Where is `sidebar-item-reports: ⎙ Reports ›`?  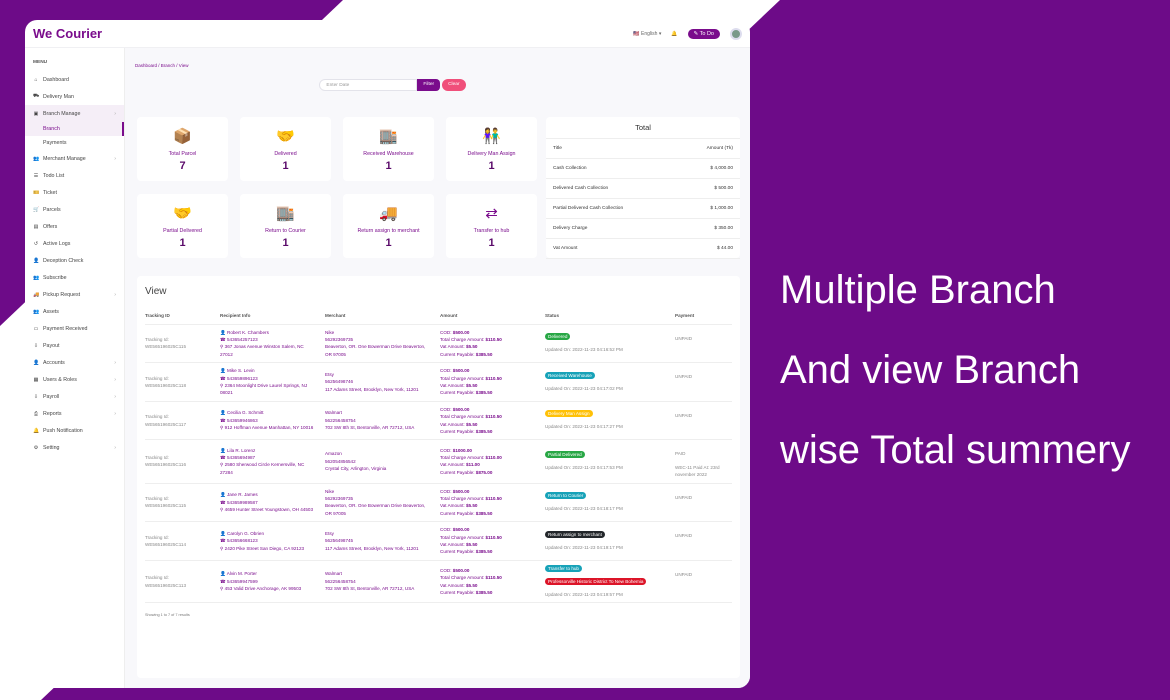 sidebar-item-reports: ⎙ Reports › is located at coordinates (74, 413).